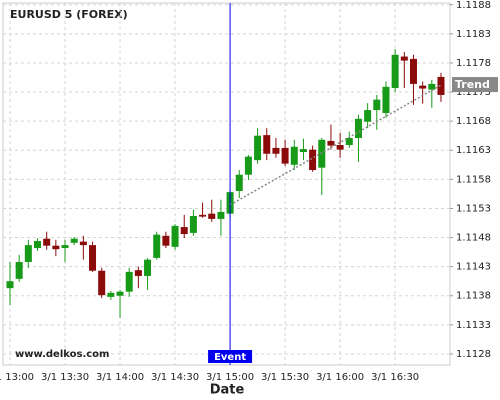 Image resolution: width=500 pixels, height=400 pixels. I want to click on event-label-box, so click(230, 356).